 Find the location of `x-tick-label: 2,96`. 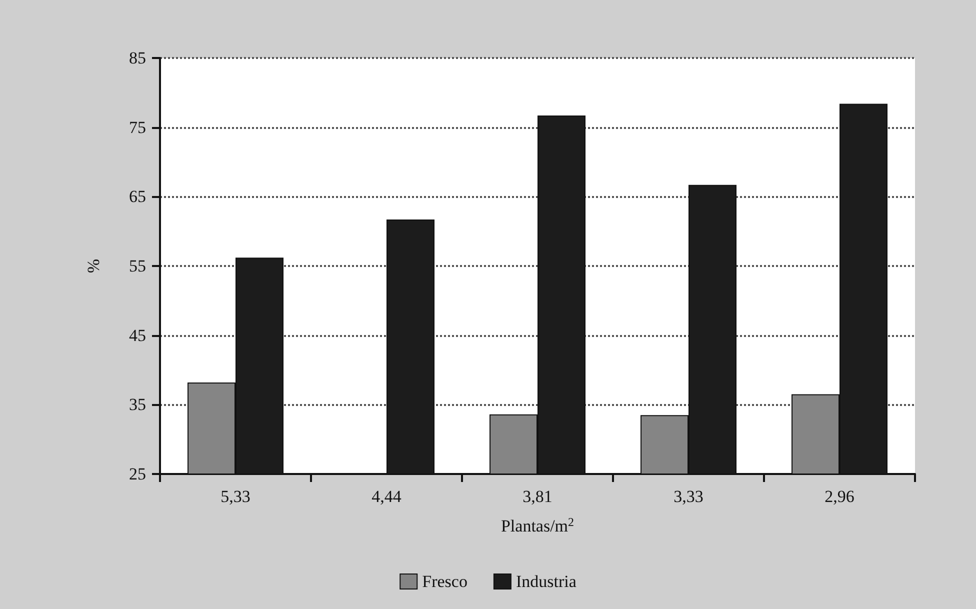

x-tick-label: 2,96 is located at coordinates (839, 496).